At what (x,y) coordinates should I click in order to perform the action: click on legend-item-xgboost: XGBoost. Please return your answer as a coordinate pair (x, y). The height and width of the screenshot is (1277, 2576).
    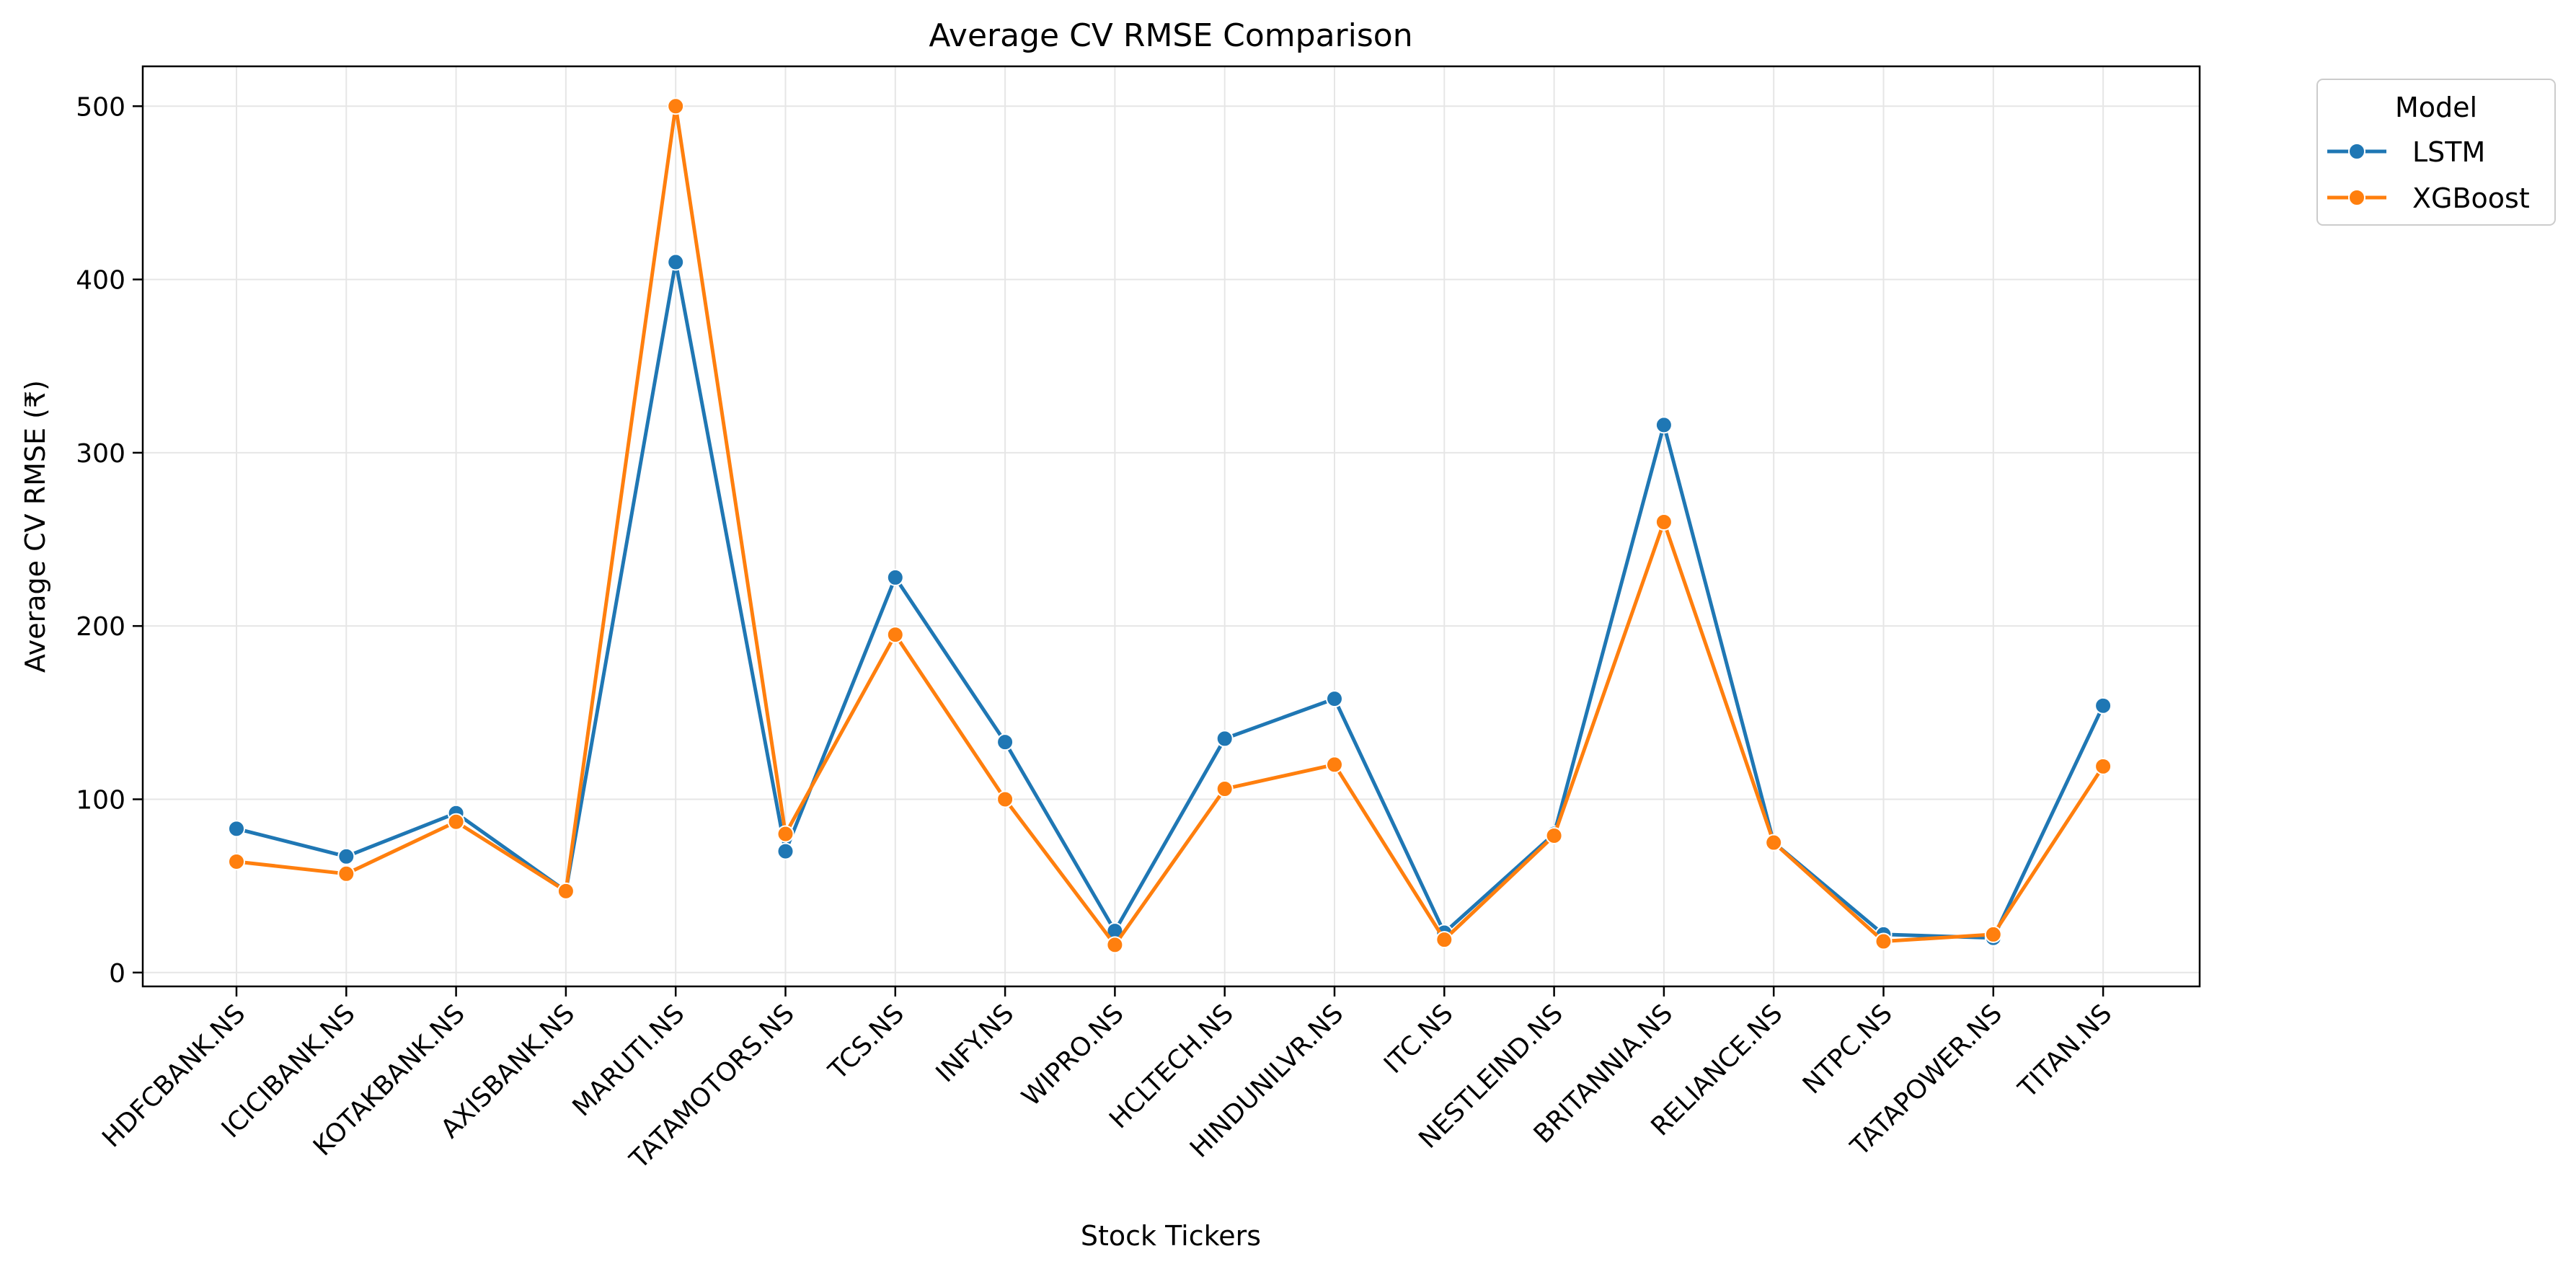
    Looking at the image, I should click on (2428, 198).